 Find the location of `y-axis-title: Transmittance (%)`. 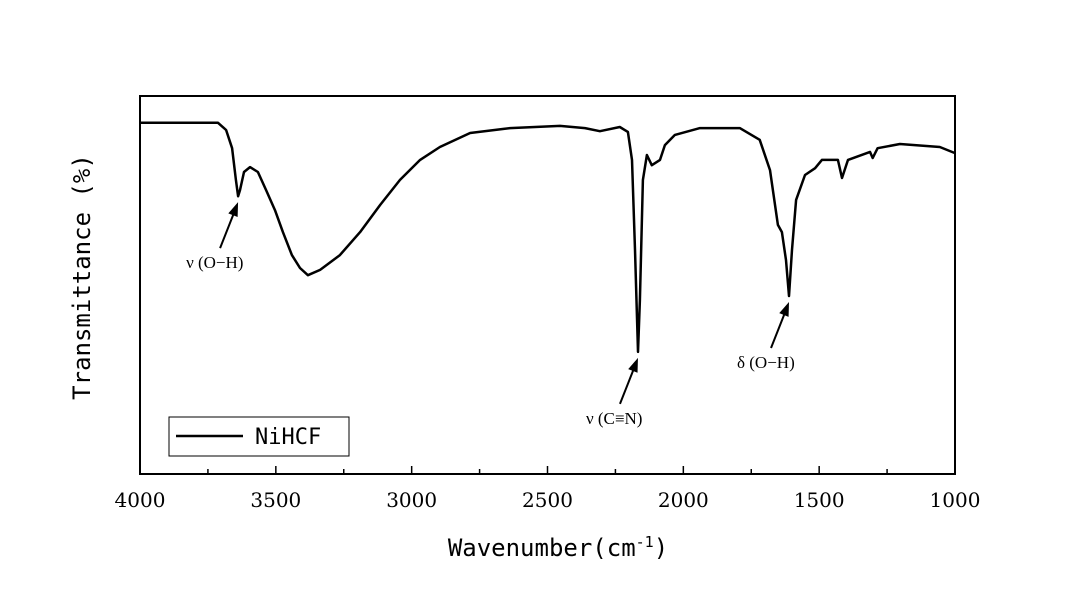

y-axis-title: Transmittance (%) is located at coordinates (82, 277).